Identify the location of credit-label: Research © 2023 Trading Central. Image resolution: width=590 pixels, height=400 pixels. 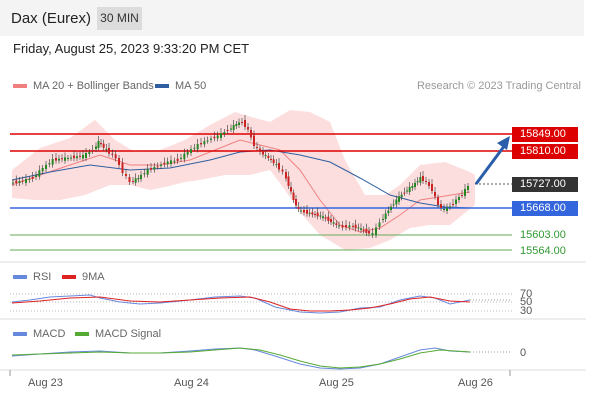
(498, 86).